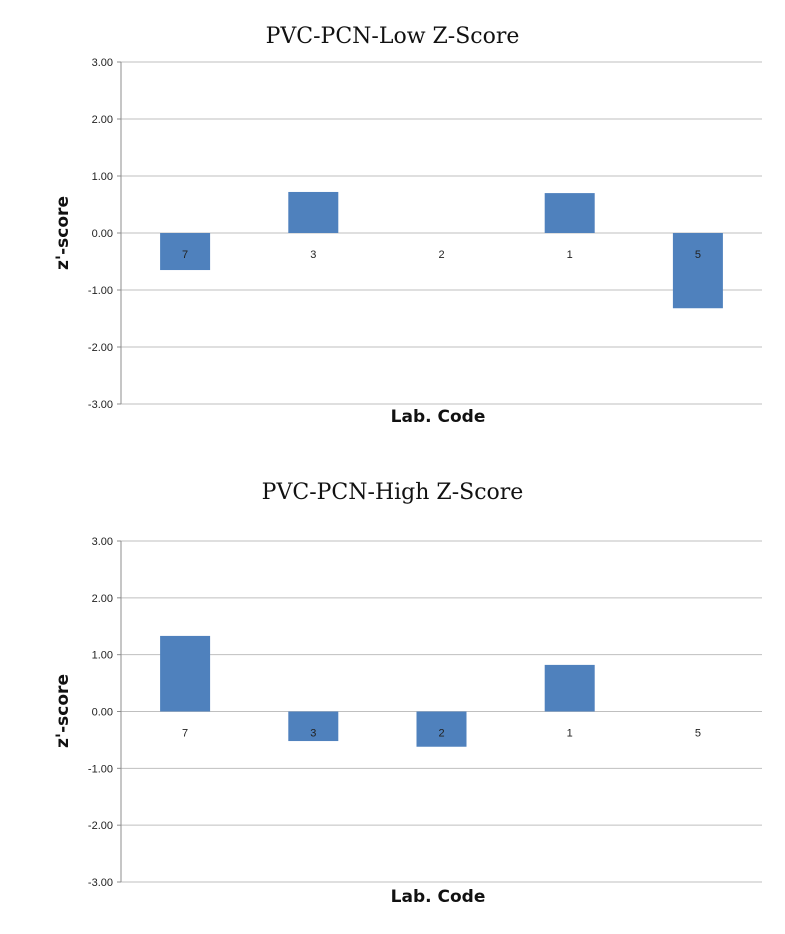  I want to click on chart-title: PVC-PCN-High Z-Score, so click(392, 492).